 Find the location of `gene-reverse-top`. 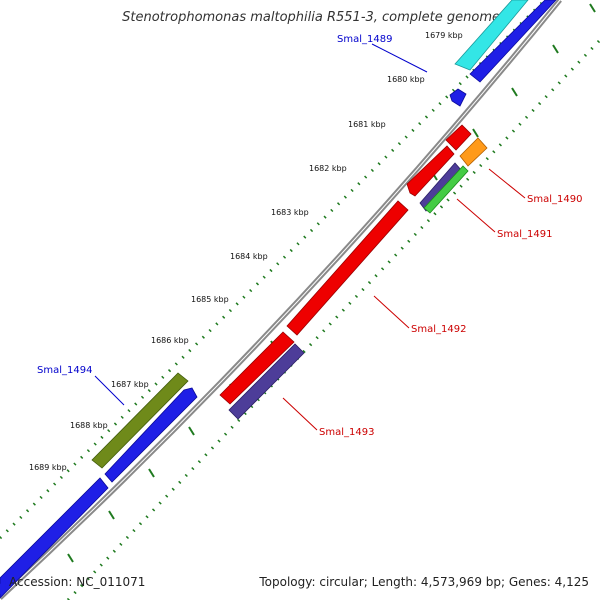

gene-reverse-top is located at coordinates (458, 137).